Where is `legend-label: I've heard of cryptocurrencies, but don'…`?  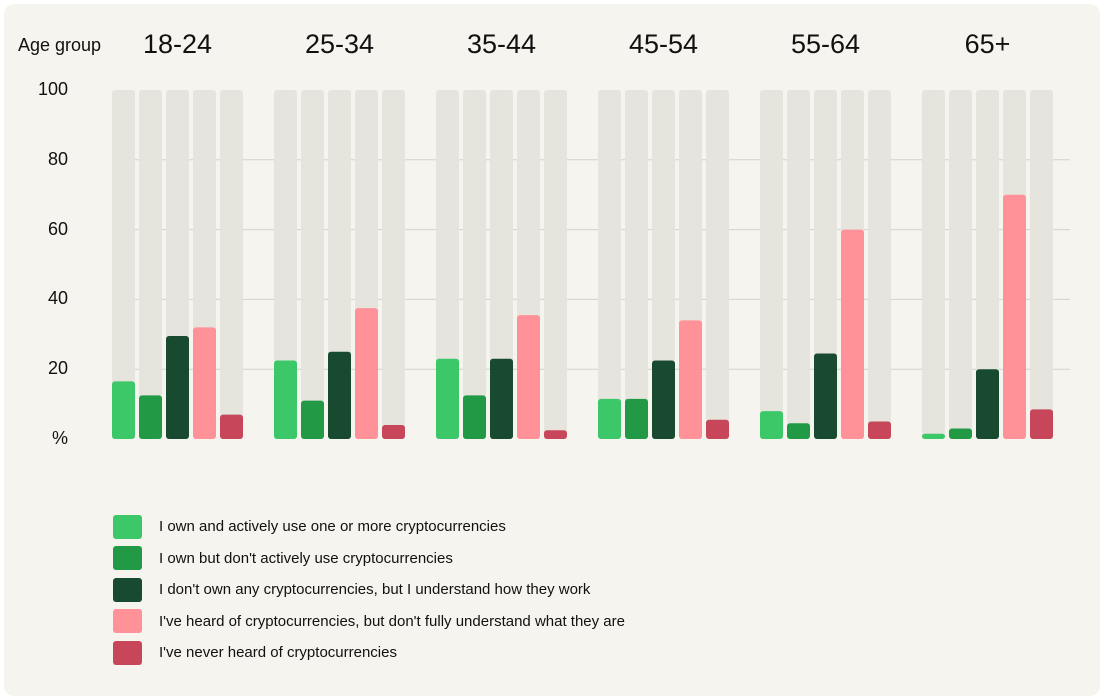 legend-label: I've heard of cryptocurrencies, but don'… is located at coordinates (392, 621).